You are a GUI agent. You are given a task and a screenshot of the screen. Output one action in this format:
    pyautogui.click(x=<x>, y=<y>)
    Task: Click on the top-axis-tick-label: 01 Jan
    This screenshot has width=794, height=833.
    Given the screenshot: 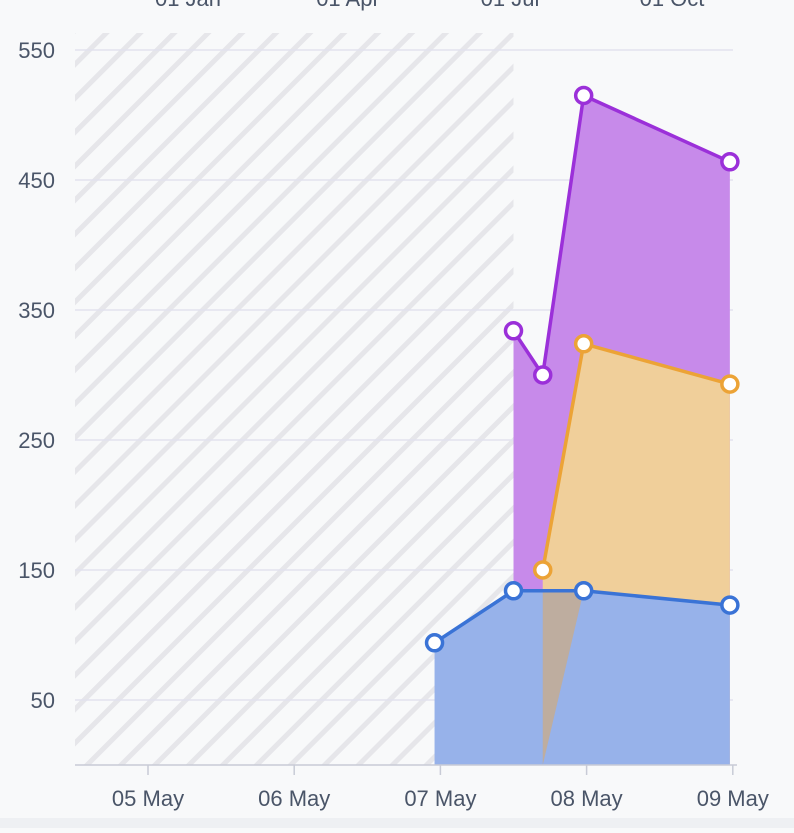 What is the action you would take?
    pyautogui.click(x=188, y=5)
    